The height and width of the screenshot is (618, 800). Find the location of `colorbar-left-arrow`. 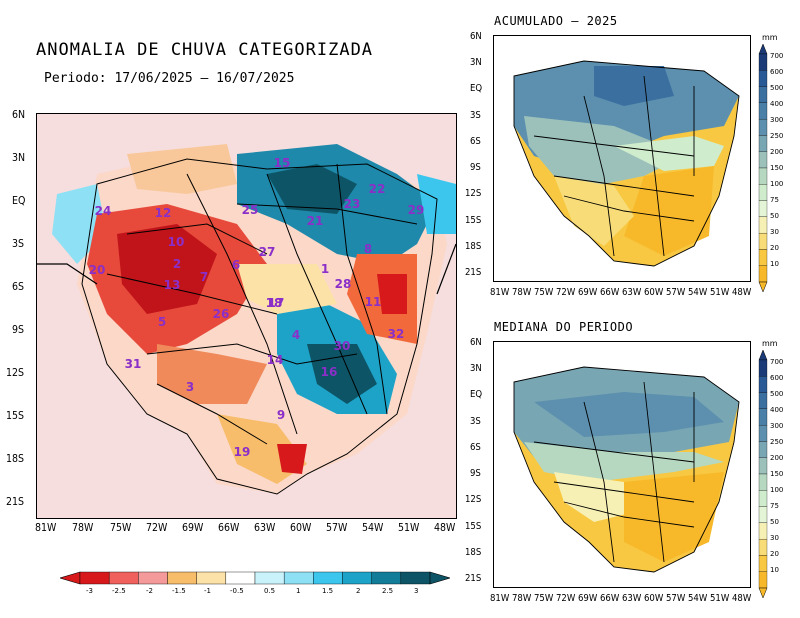

colorbar-left-arrow is located at coordinates (70, 578).